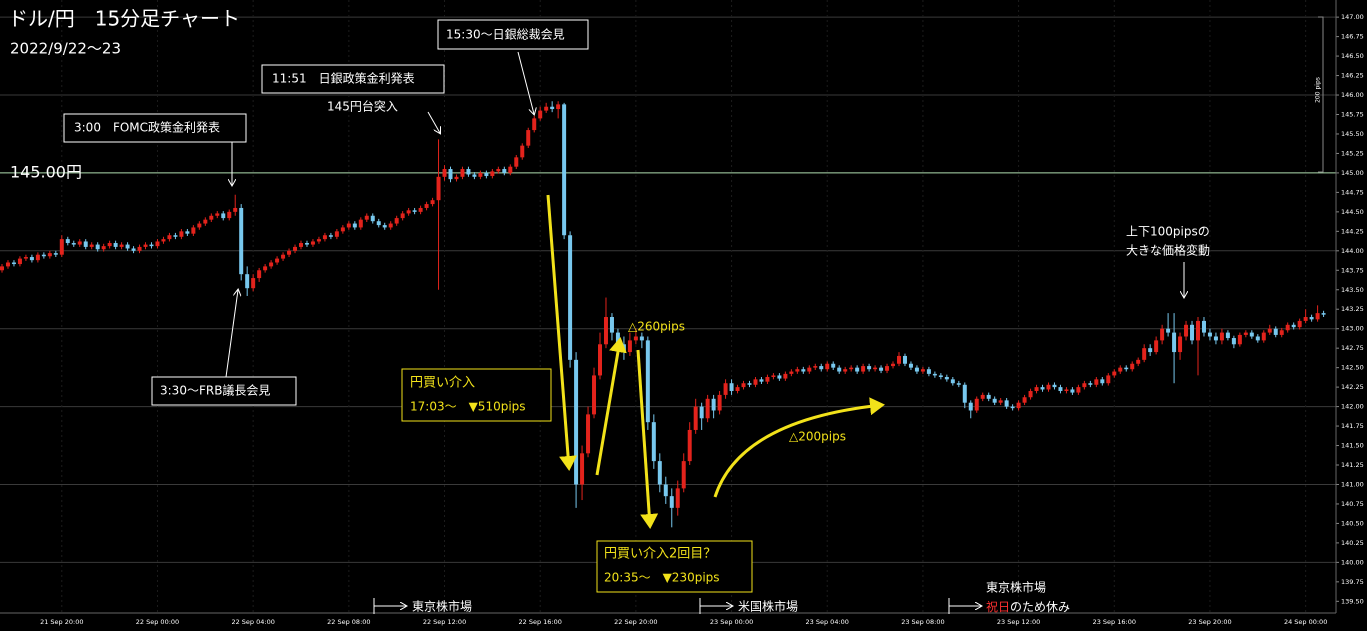 This screenshot has height=631, width=1367. I want to click on y-tick-label: 146.75, so click(1352, 37).